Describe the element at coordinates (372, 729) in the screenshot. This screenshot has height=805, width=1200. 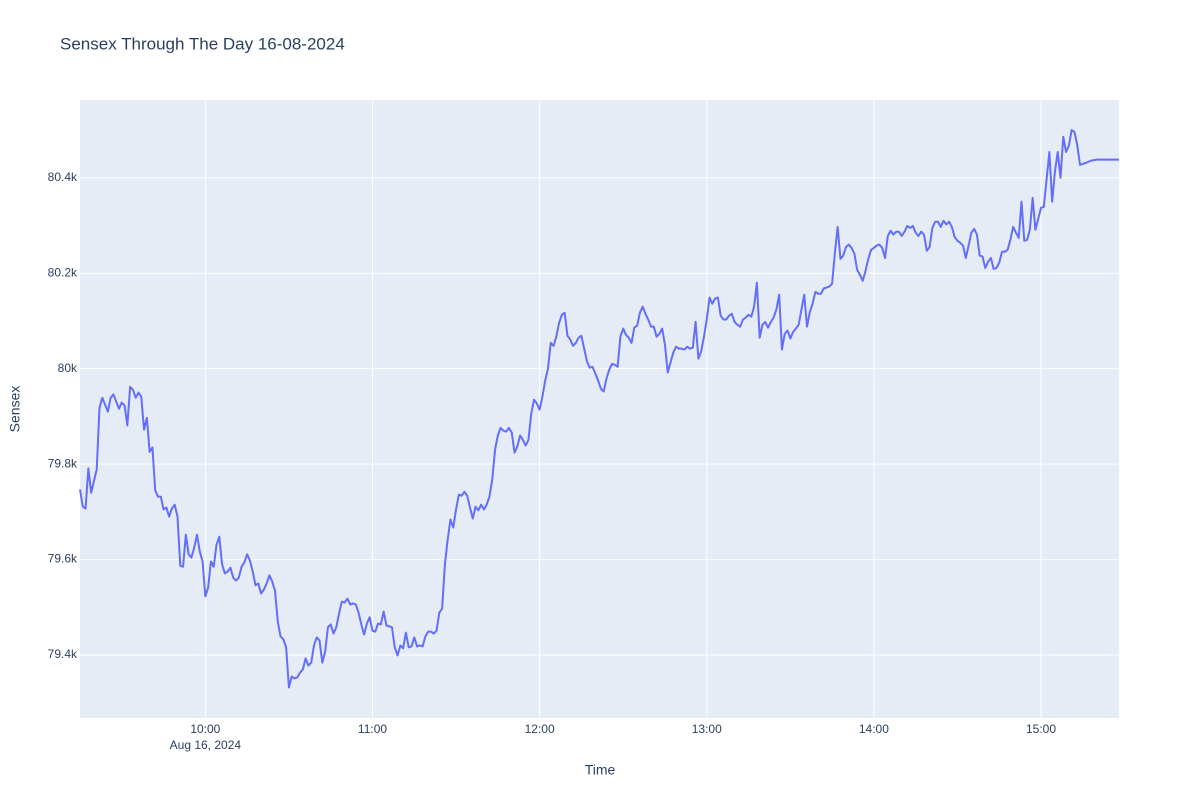
I see `x-tick-label: 11:00` at that location.